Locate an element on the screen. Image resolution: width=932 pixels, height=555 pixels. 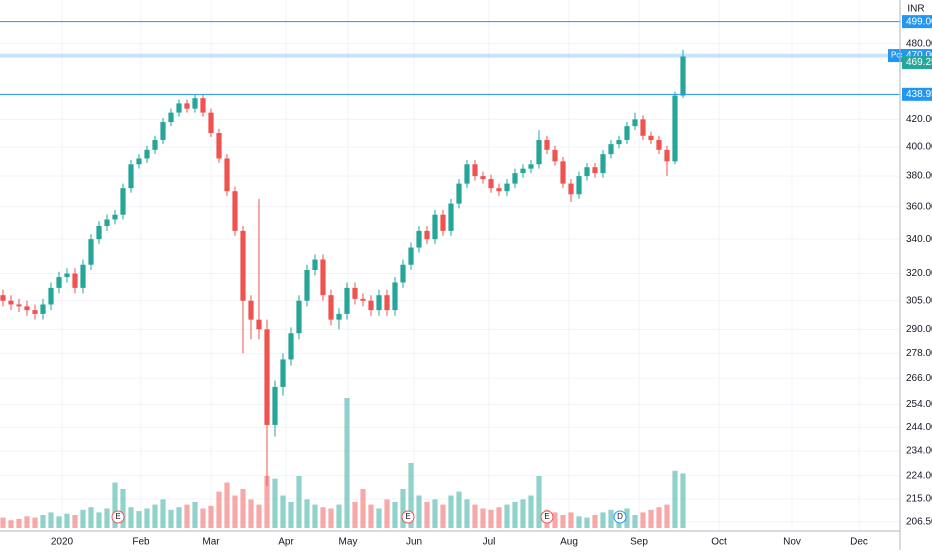
x-tick-label: Apr is located at coordinates (286, 542).